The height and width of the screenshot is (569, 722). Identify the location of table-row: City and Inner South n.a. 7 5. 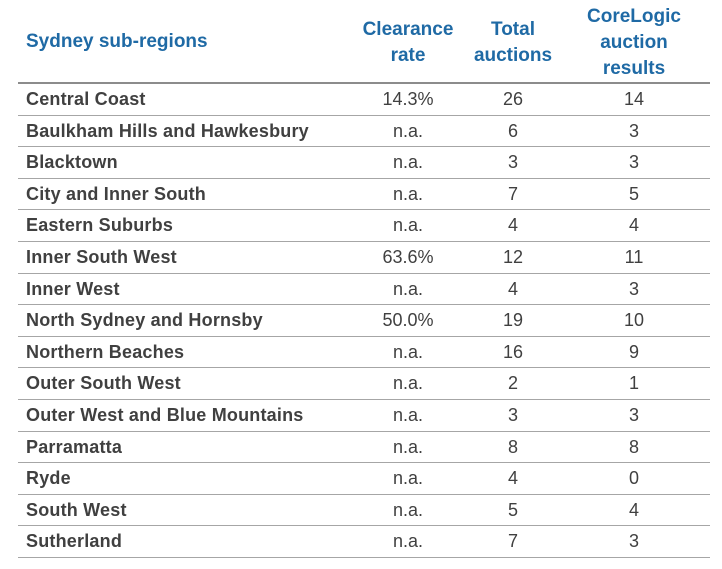
(364, 195).